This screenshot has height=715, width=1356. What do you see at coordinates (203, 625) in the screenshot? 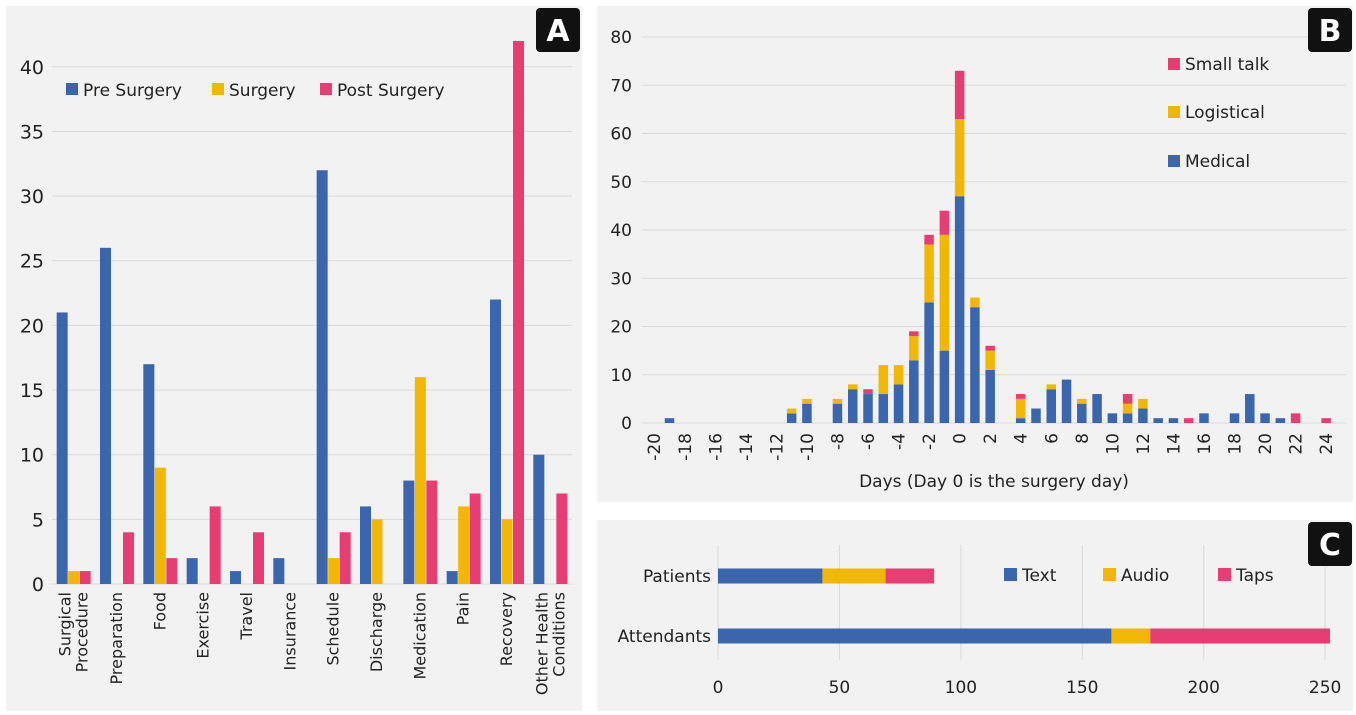
I see `x-tick-label-exercise: Exercise` at bounding box center [203, 625].